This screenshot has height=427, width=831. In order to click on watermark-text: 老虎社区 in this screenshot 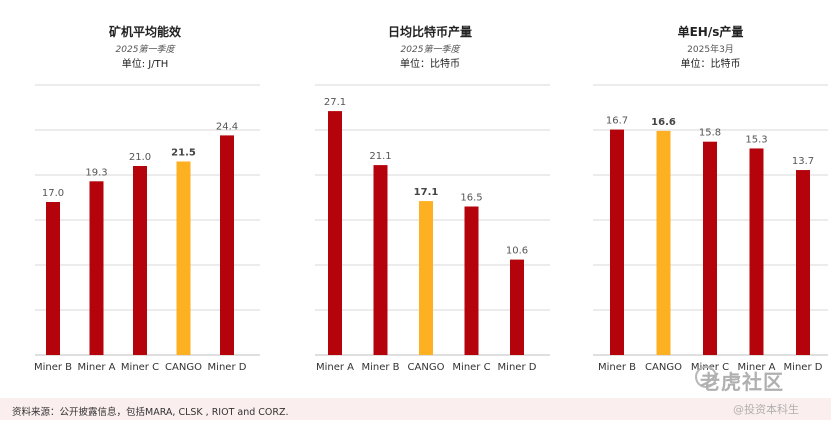, I will do `click(742, 382)`.